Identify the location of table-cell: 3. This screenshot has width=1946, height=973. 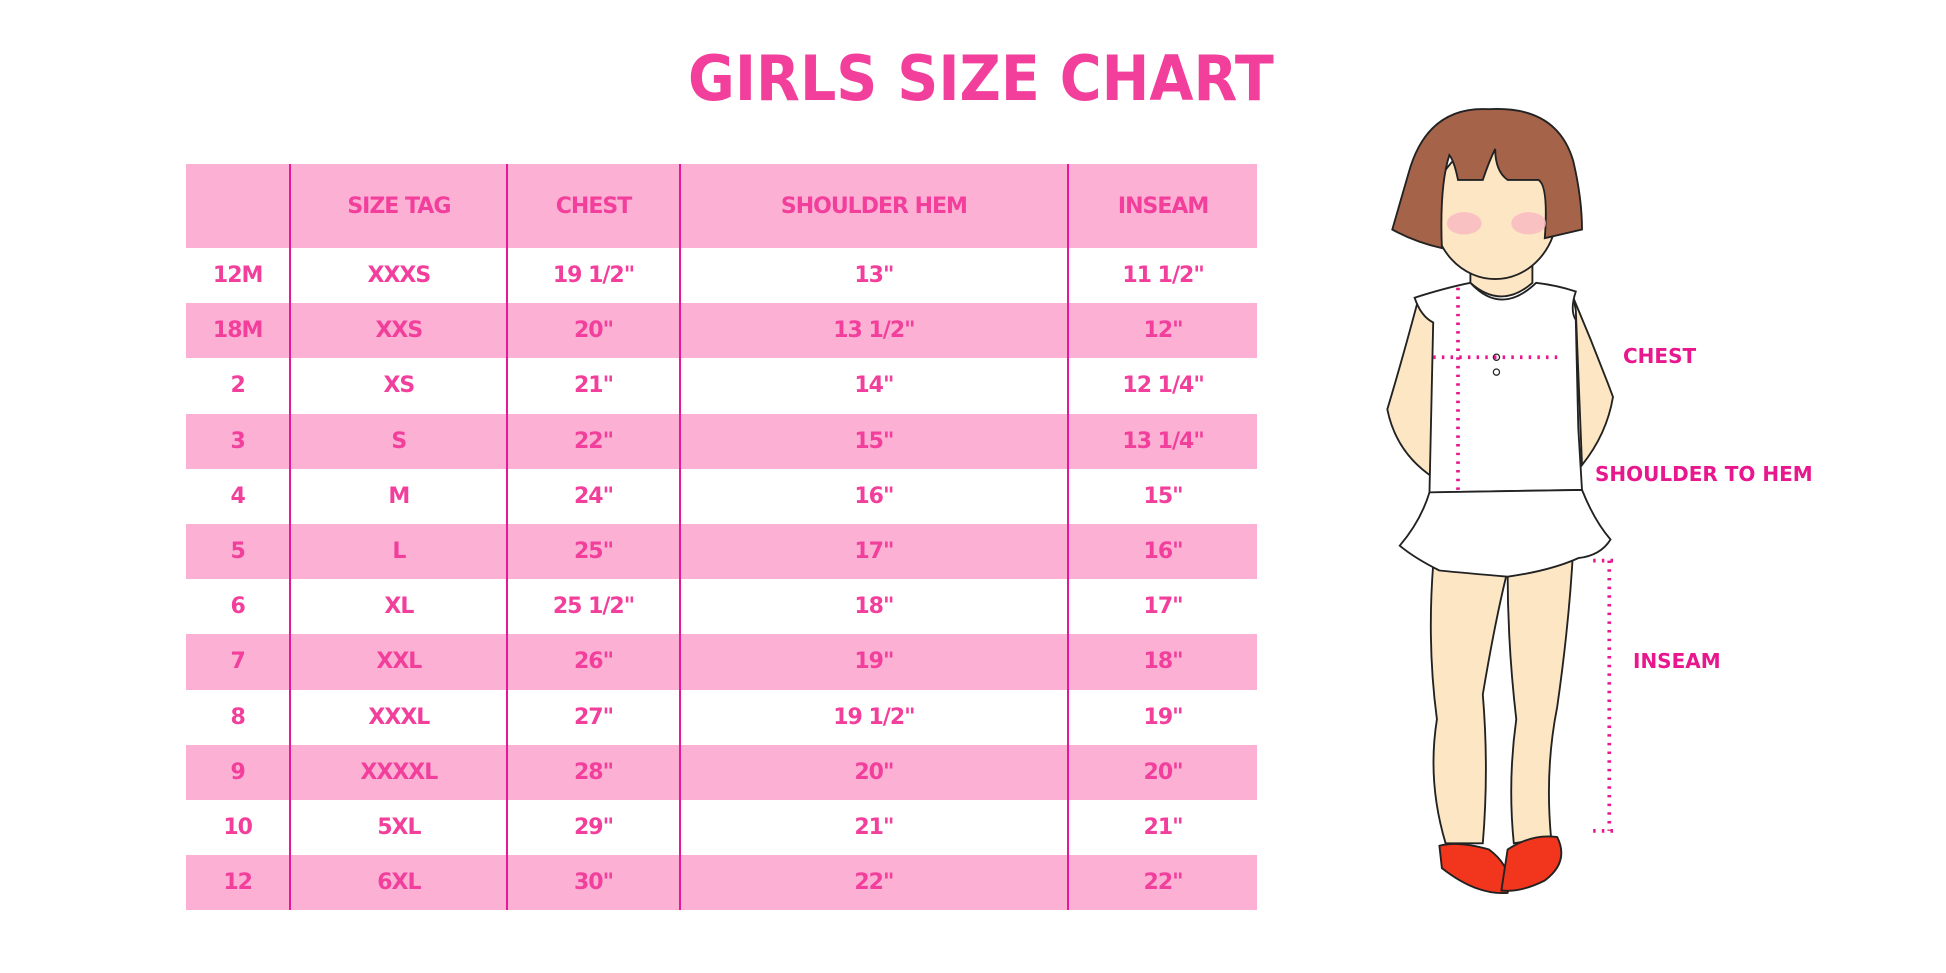
(238, 441).